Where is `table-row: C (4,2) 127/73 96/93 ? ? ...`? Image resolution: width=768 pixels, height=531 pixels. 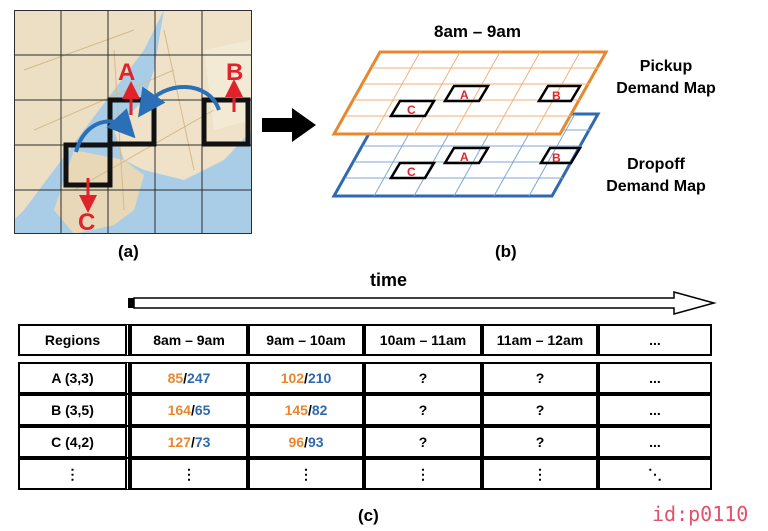
table-row: C (4,2) 127/73 96/93 ? ? ... is located at coordinates (365, 442).